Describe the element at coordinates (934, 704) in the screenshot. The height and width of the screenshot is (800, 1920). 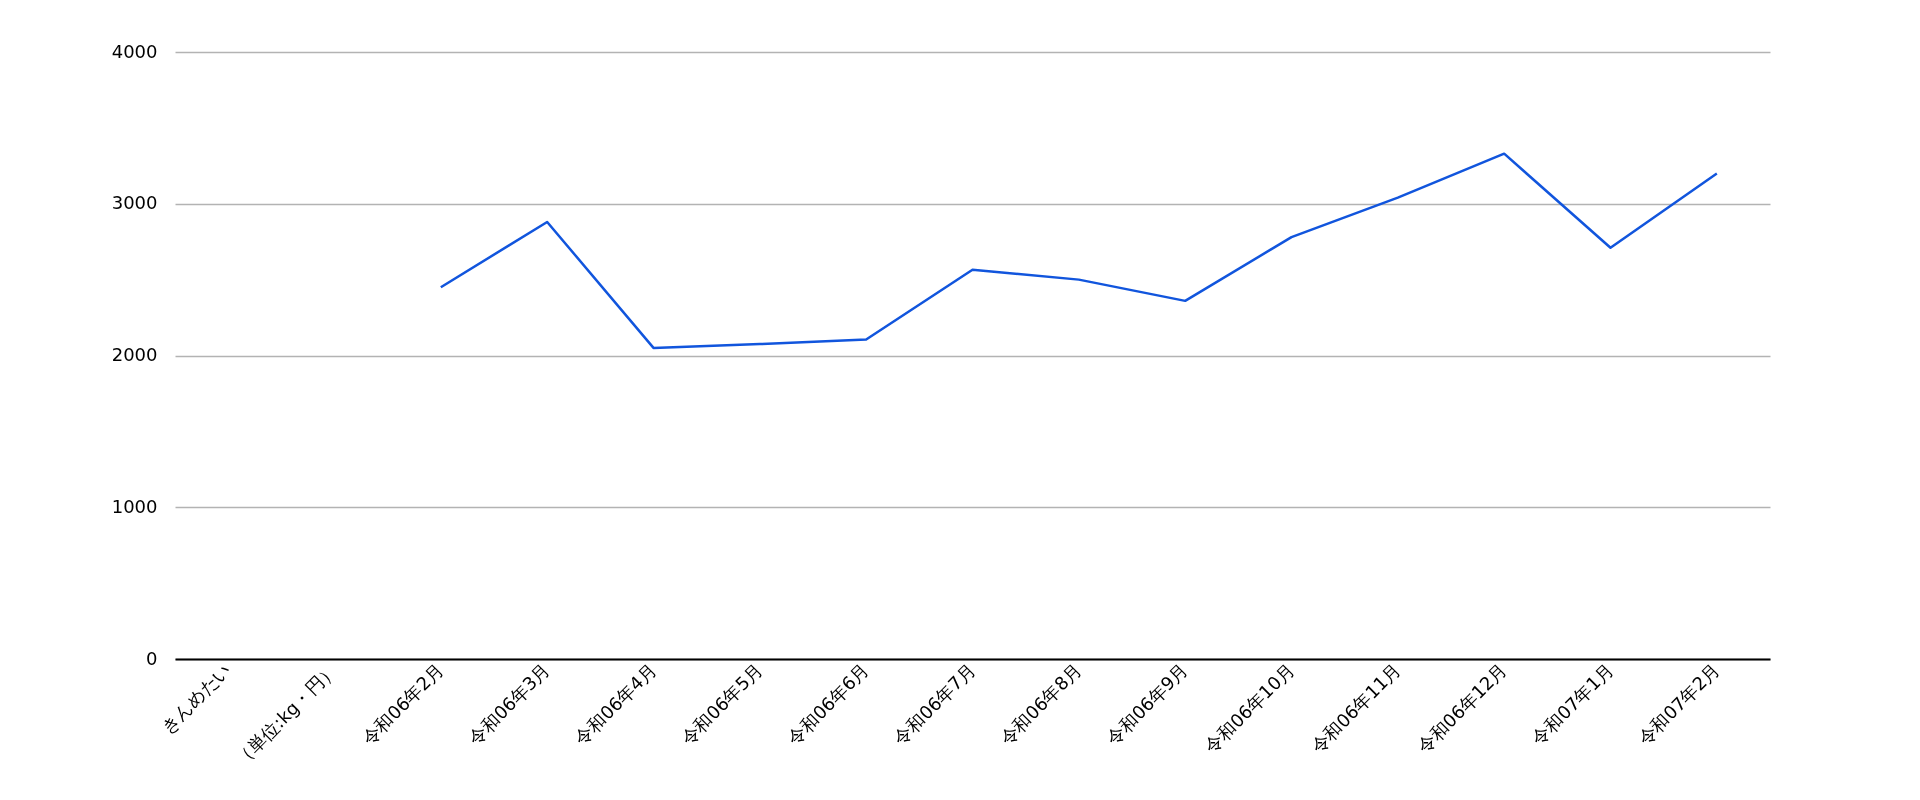
I see `x-tick-label: 令和06年7月` at that location.